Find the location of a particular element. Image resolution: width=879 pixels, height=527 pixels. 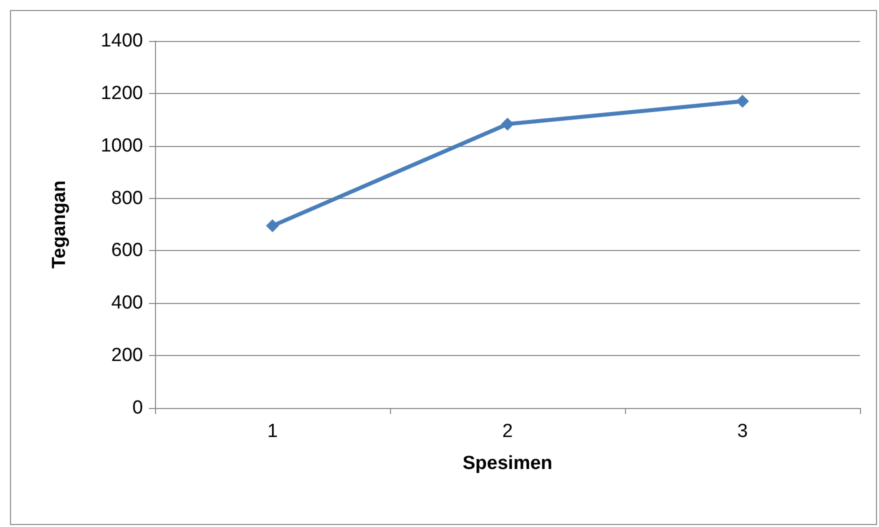

x-axis-title: Spesimen is located at coordinates (507, 463).